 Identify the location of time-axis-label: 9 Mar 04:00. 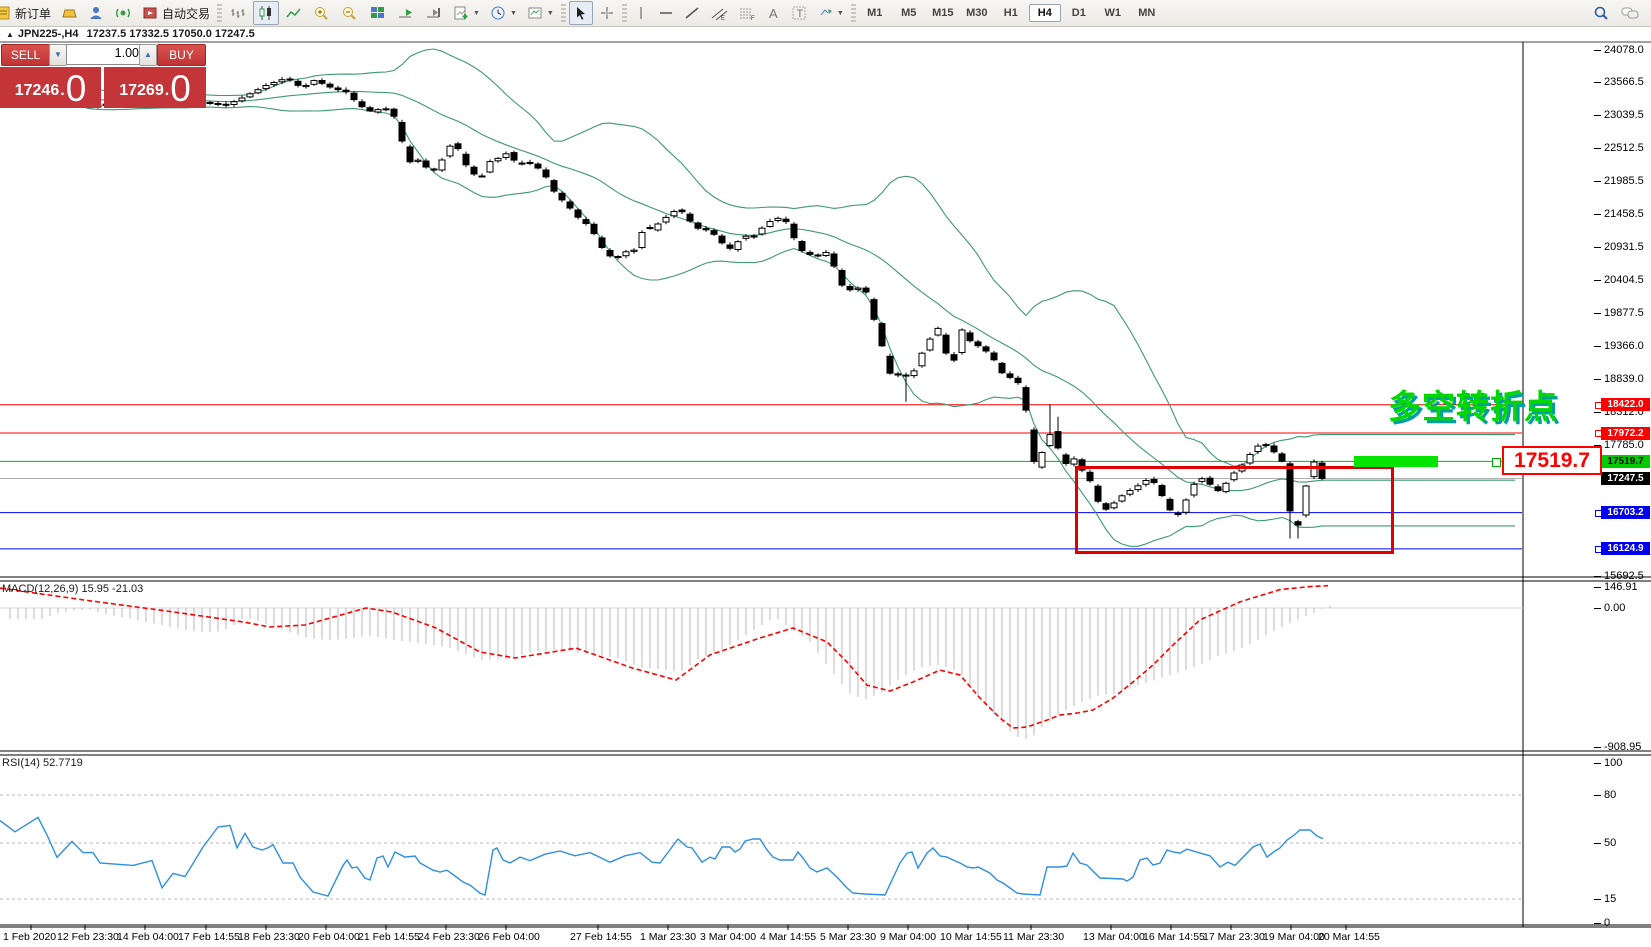
(908, 937).